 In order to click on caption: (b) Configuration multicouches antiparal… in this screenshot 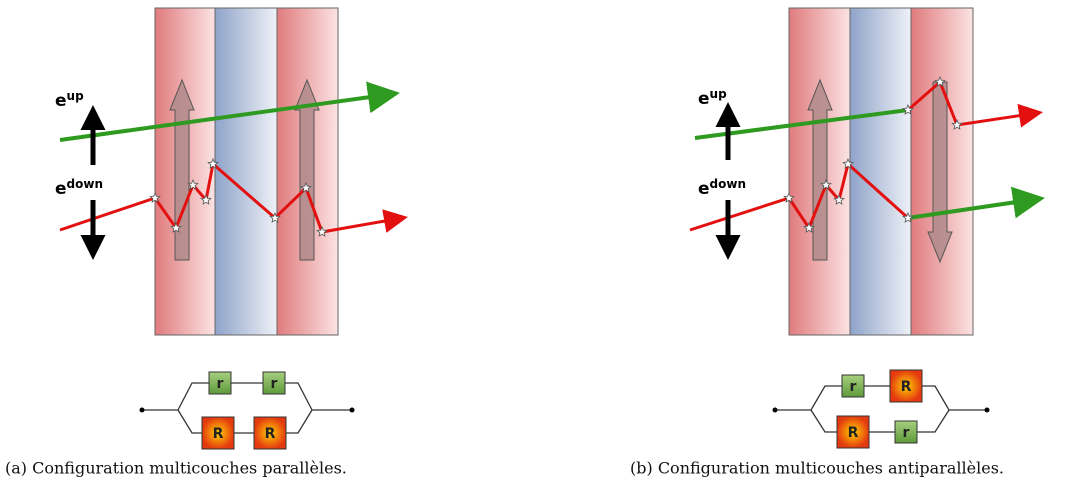, I will do `click(817, 468)`.